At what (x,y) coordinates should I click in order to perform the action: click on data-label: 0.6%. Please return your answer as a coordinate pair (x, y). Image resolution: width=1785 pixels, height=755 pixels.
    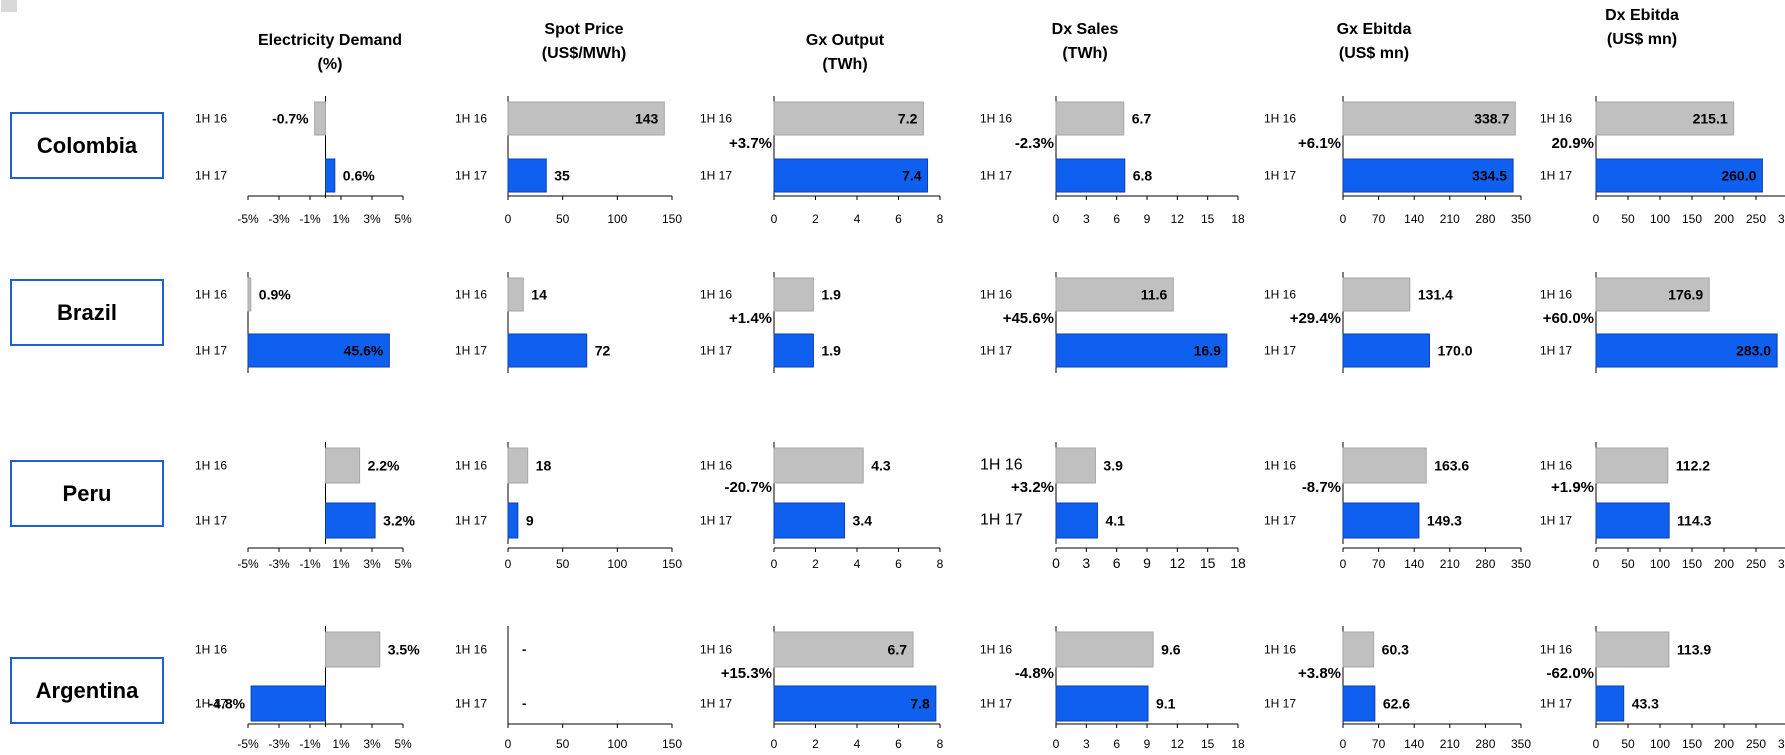
    Looking at the image, I should click on (359, 176).